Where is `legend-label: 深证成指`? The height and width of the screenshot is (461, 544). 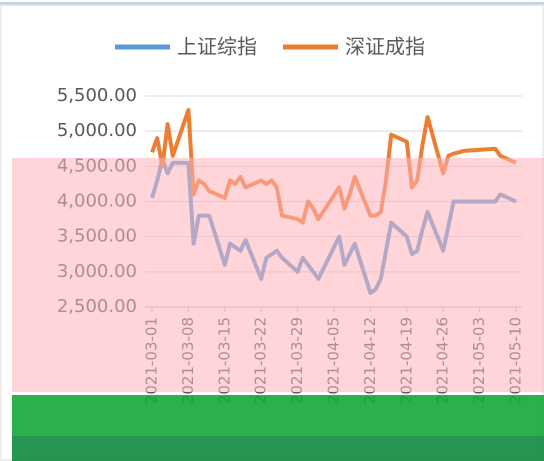
legend-label: 深证成指 is located at coordinates (385, 47).